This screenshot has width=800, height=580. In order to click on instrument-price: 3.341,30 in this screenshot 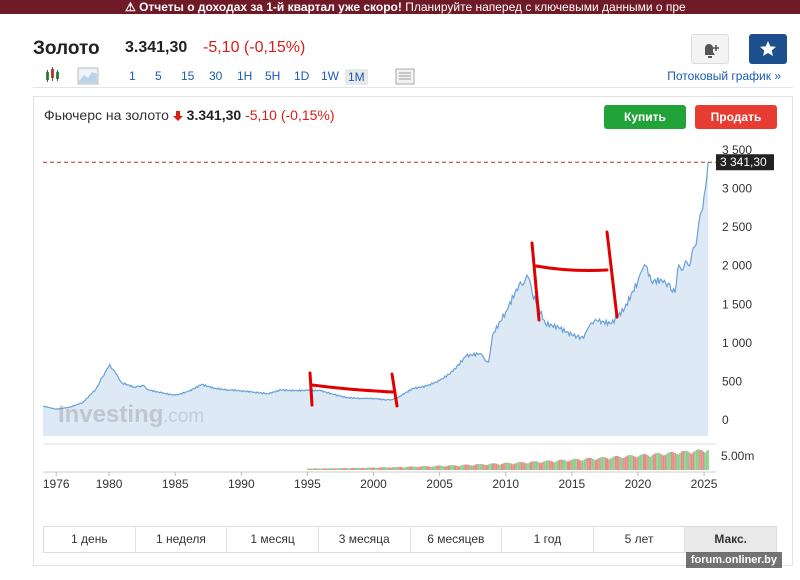, I will do `click(156, 47)`.